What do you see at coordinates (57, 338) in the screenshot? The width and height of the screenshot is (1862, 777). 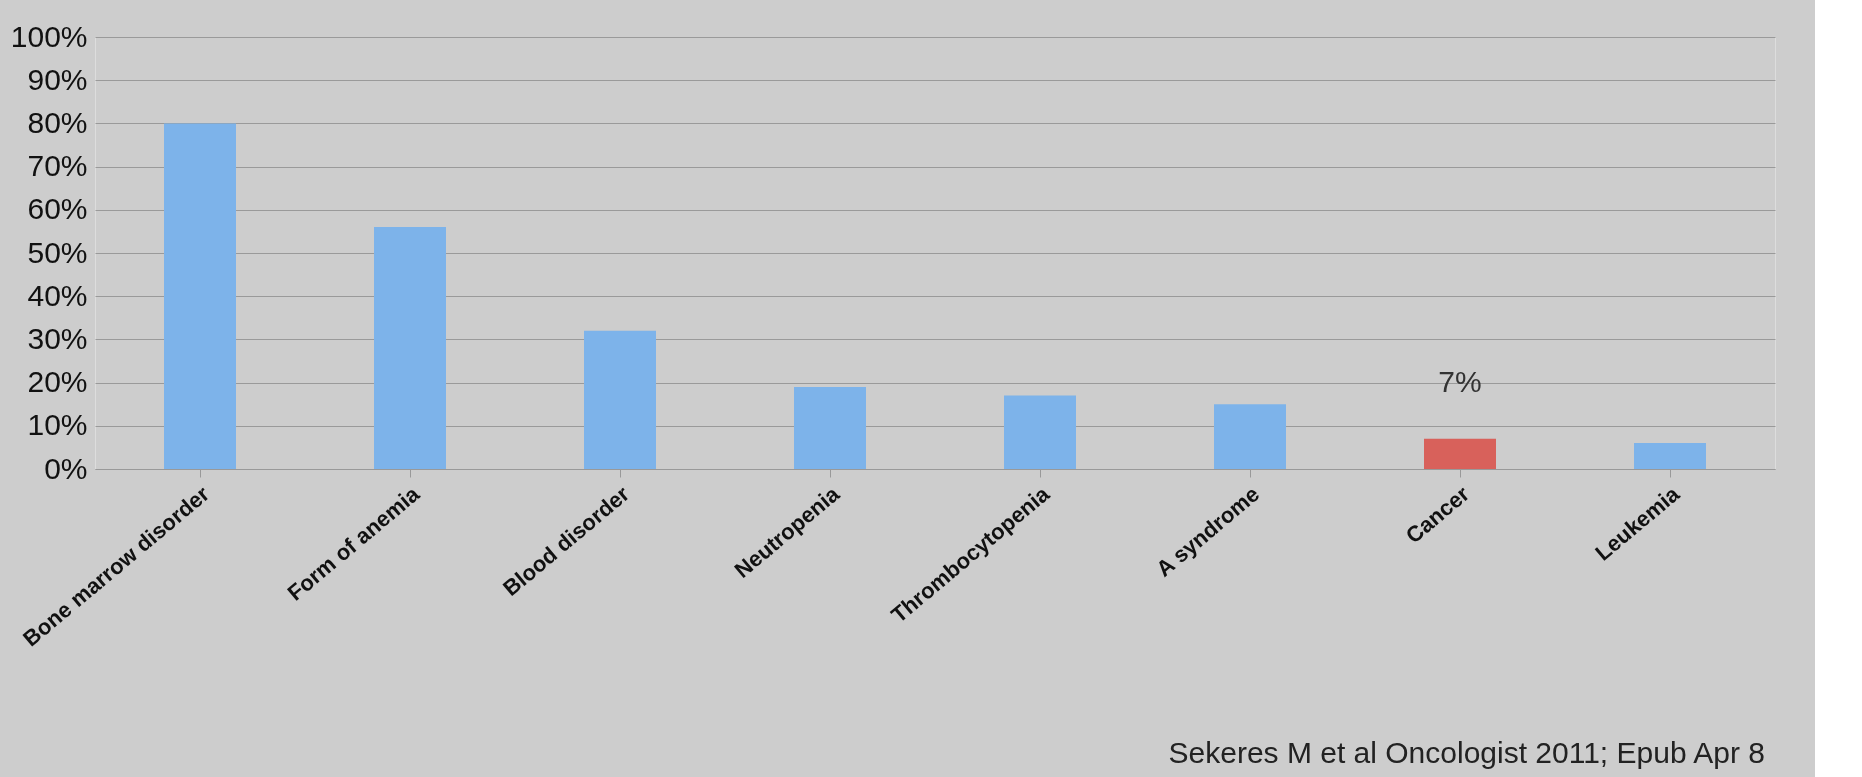 I see `y-tick-label: 30%` at bounding box center [57, 338].